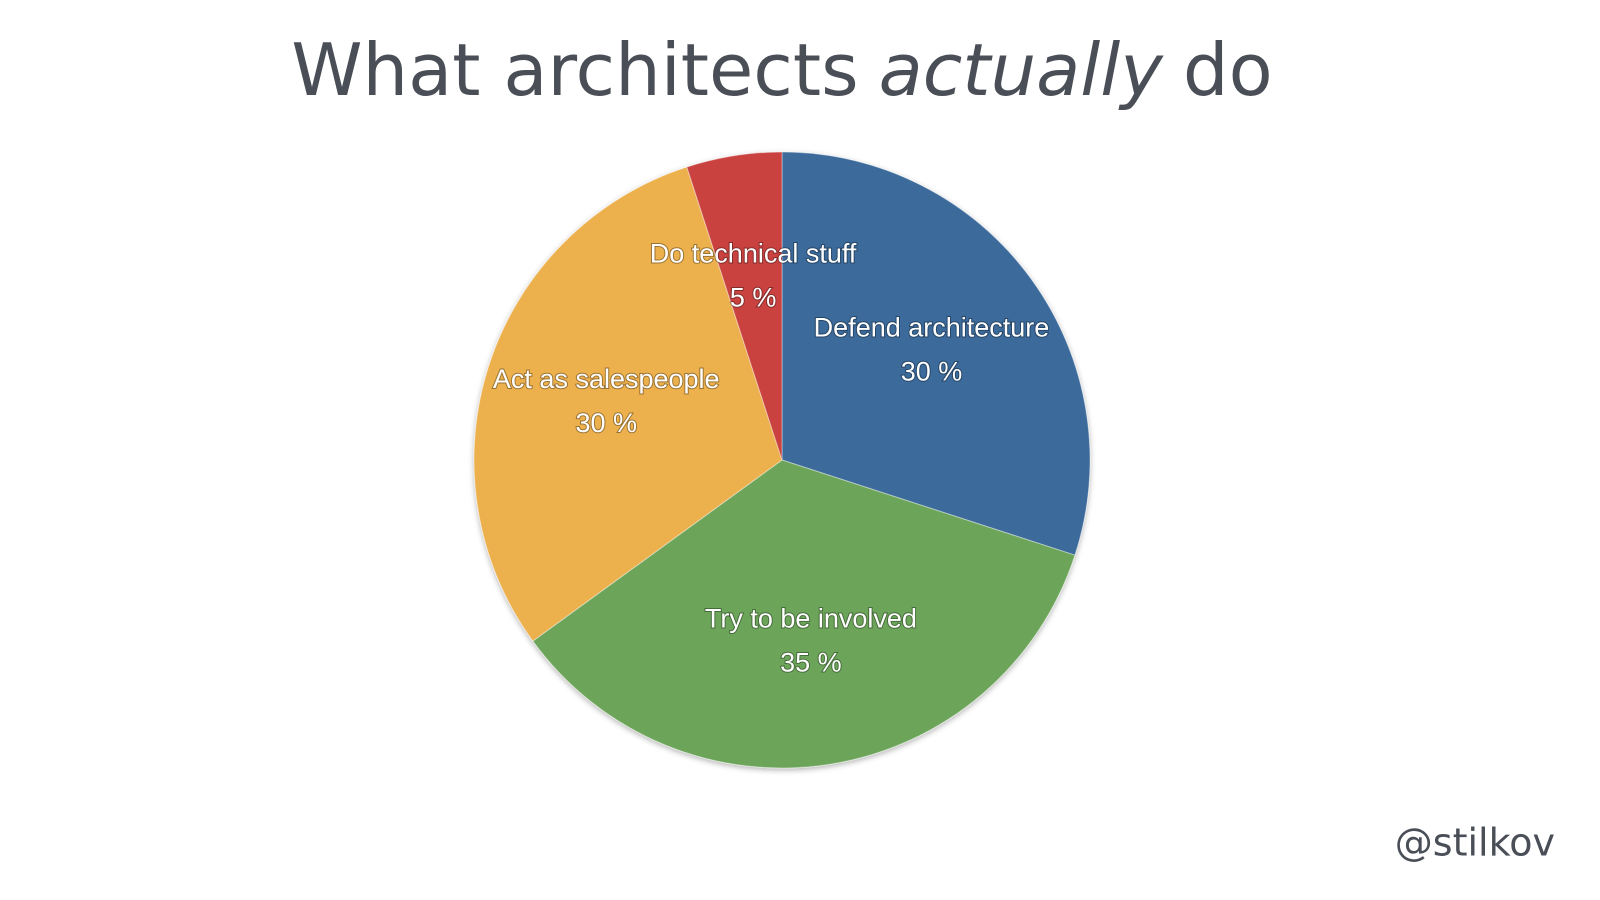  What do you see at coordinates (932, 328) in the screenshot?
I see `slice-label: Defend architecture` at bounding box center [932, 328].